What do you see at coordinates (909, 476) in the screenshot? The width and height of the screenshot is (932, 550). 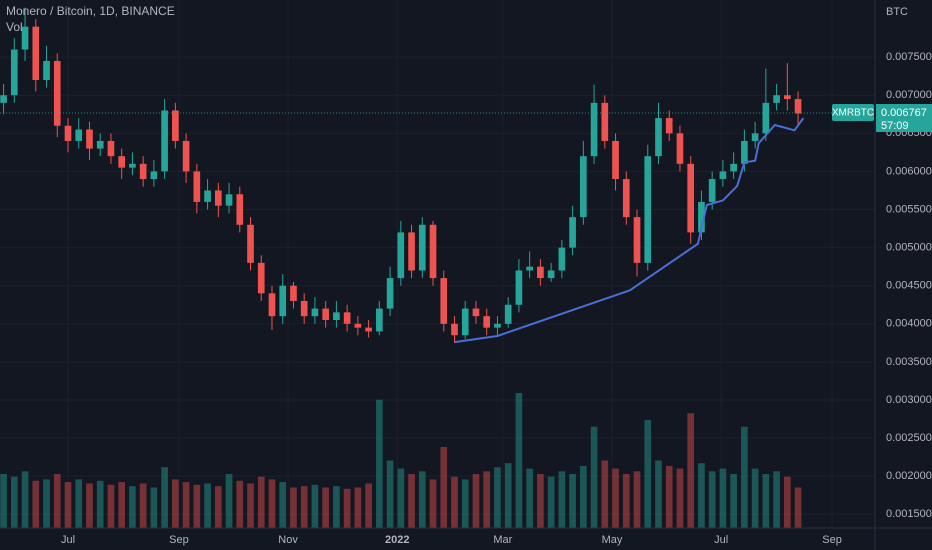 I see `y-tick-label: 0.002000` at bounding box center [909, 476].